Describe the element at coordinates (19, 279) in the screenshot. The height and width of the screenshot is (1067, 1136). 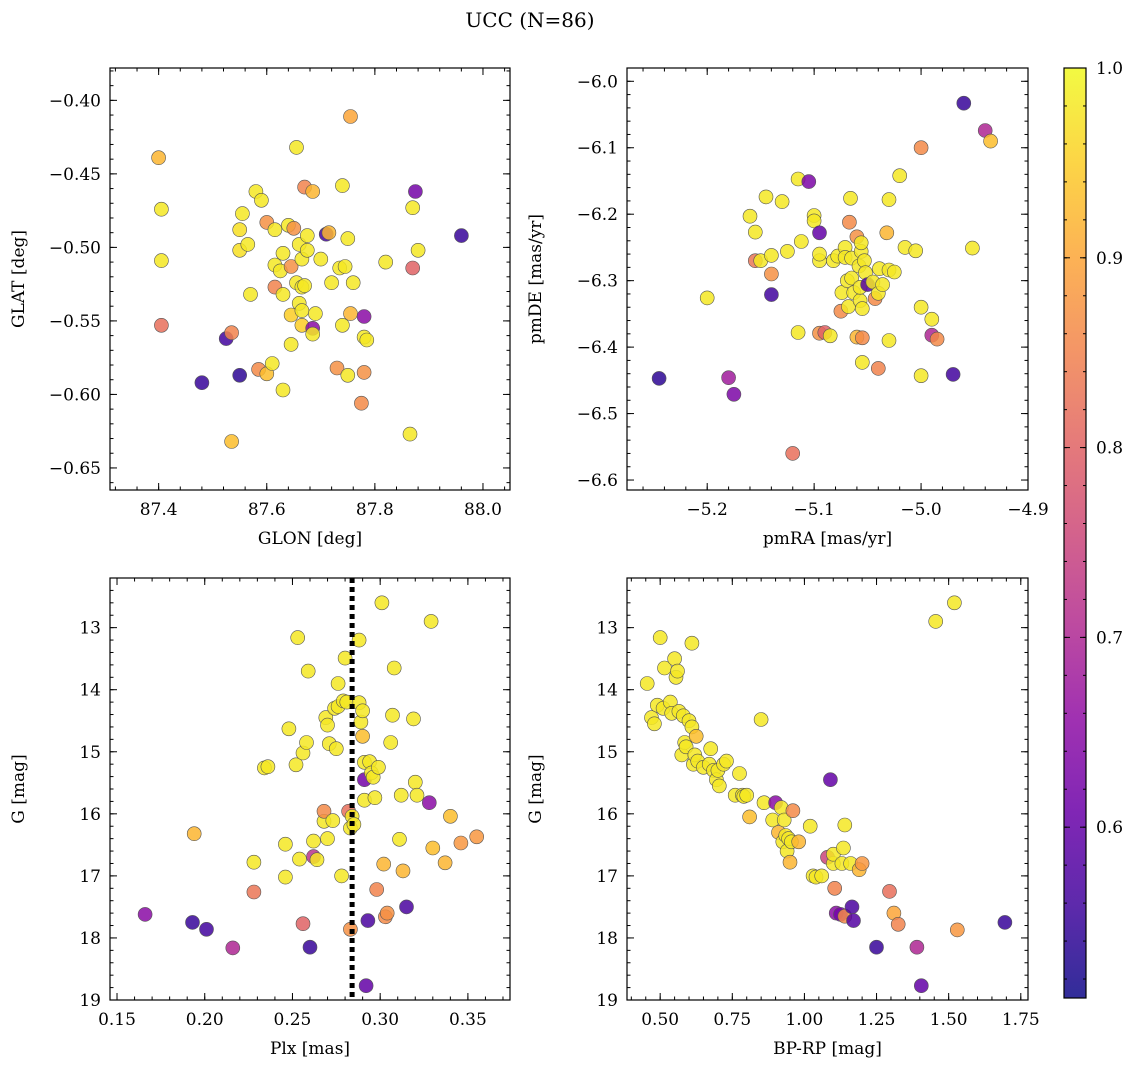
I see `y-axis-label: GLAT [deg]` at that location.